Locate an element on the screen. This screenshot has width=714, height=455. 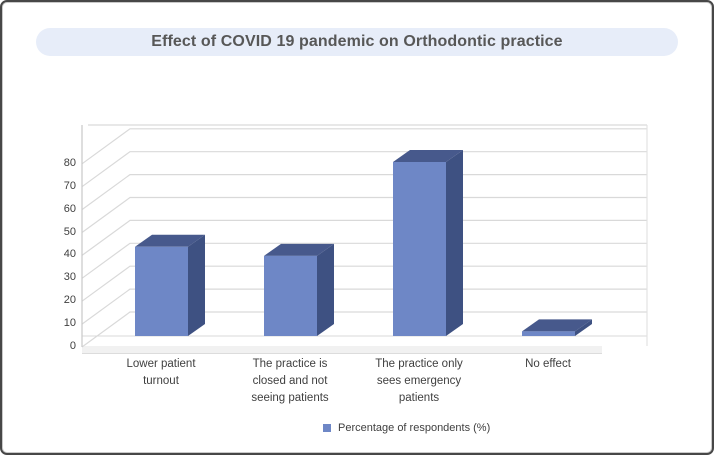
y-tick-label: 0 is located at coordinates (72, 346).